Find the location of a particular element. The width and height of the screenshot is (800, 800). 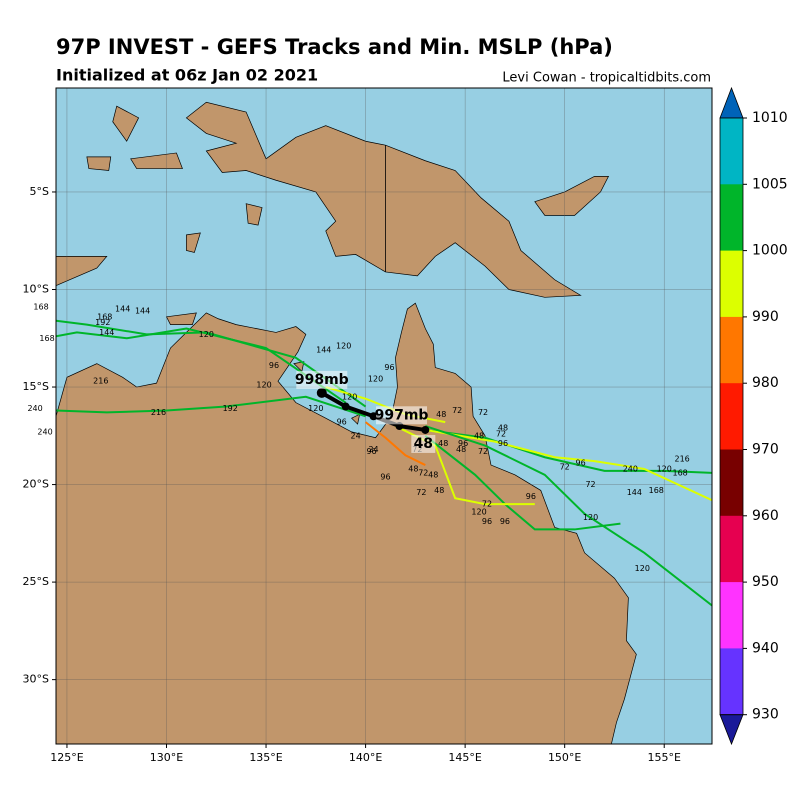

annotation: 998mb is located at coordinates (322, 380).